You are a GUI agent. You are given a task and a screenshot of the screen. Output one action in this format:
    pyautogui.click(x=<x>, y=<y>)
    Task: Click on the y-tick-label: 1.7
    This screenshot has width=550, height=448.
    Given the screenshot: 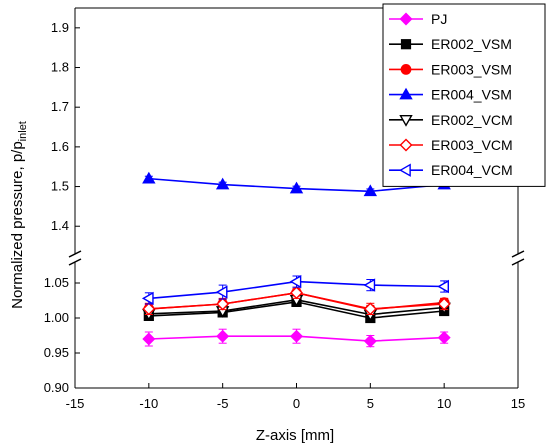 What is the action you would take?
    pyautogui.click(x=60, y=106)
    